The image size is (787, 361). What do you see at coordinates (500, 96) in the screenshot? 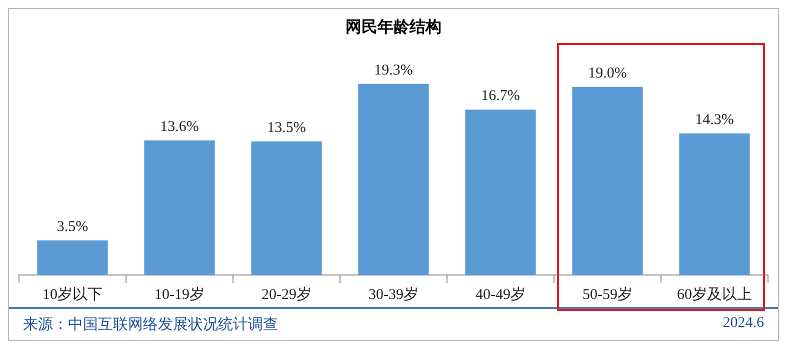
I see `data-label: 16.7%` at bounding box center [500, 96].